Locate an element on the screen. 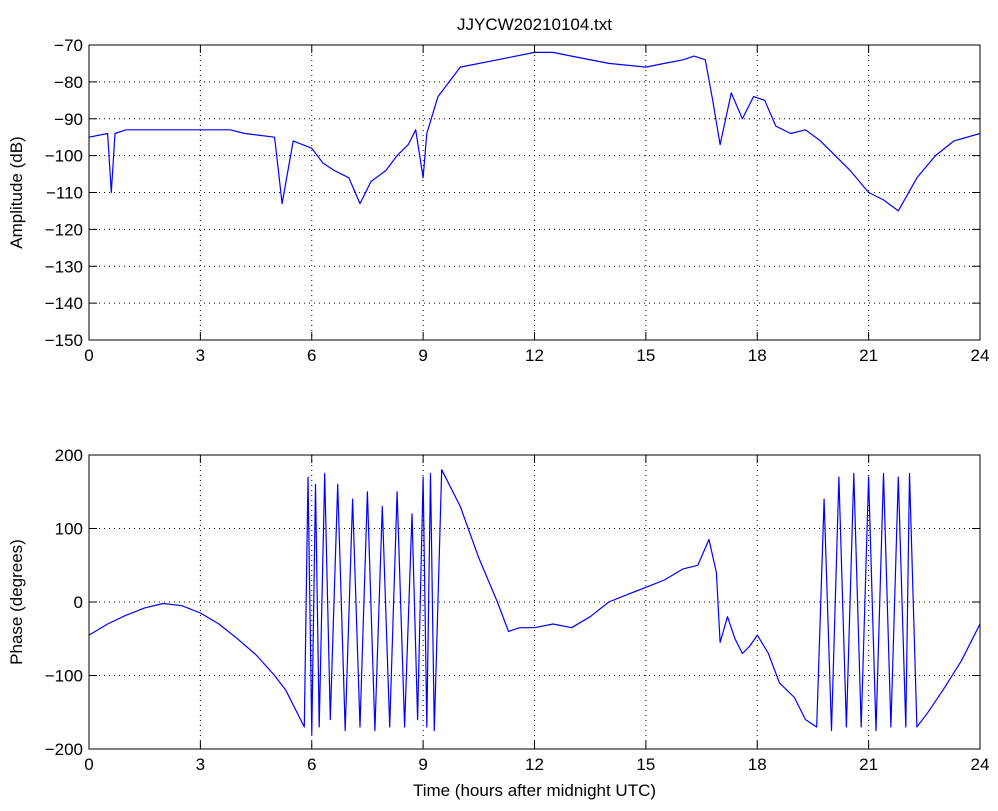 The image size is (998, 811). x-axis-label: Time (hours after midnight UTC) is located at coordinates (534, 790).